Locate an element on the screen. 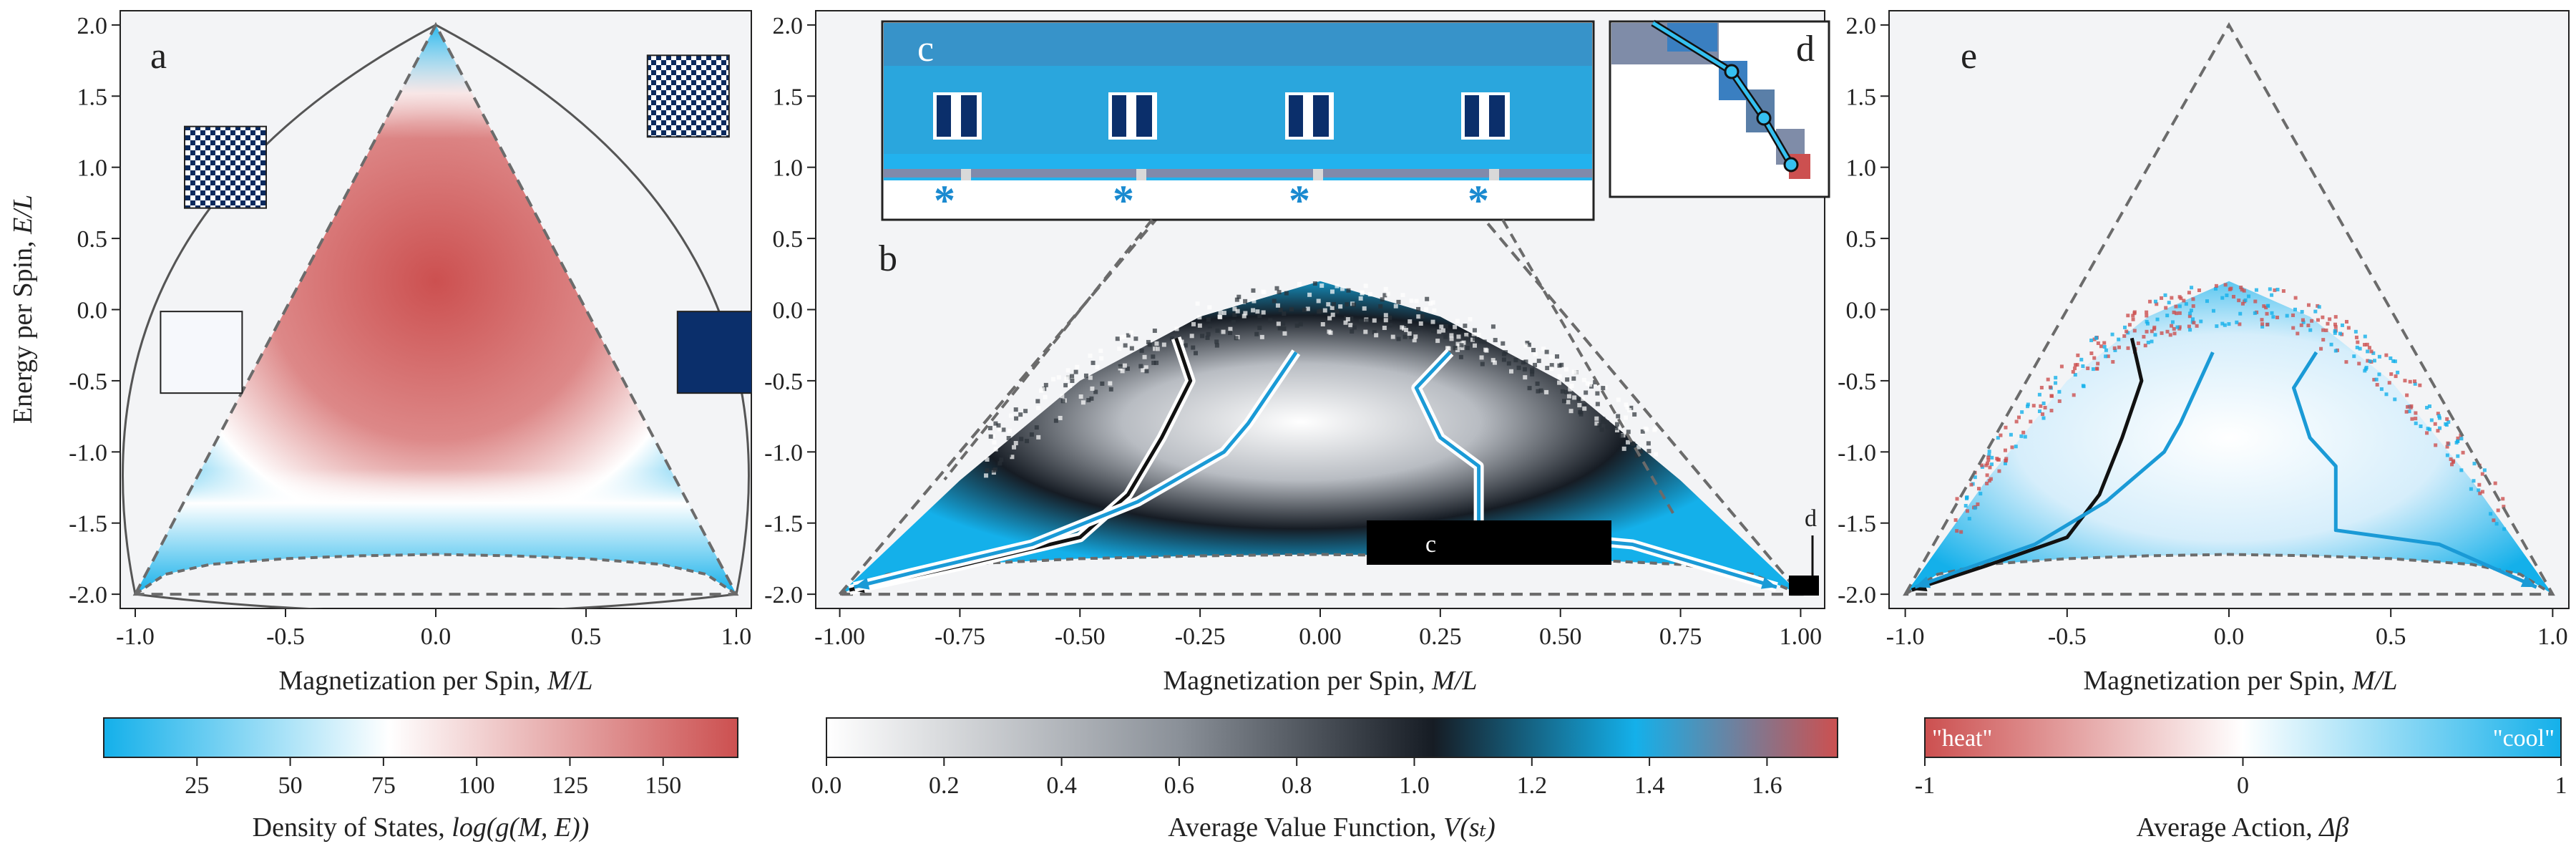 This screenshot has width=2576, height=859. value-function-region is located at coordinates (1320, 438).